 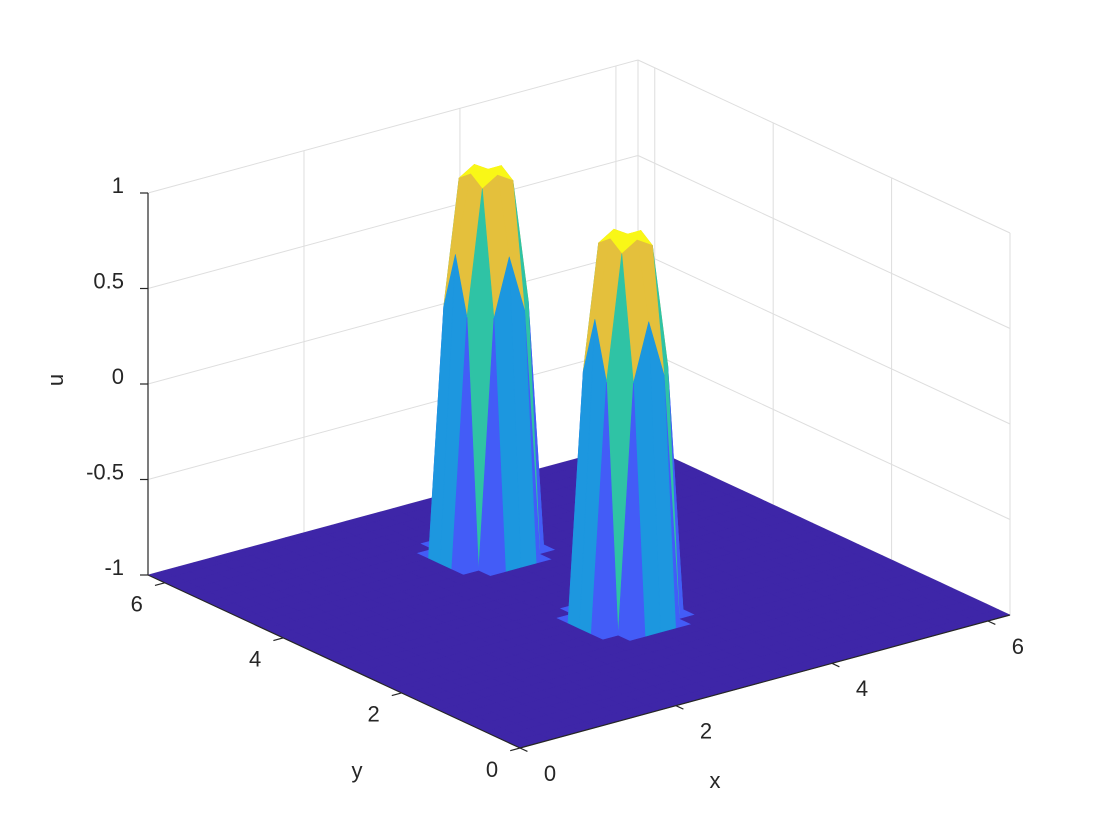 What do you see at coordinates (765, 681) in the screenshot?
I see `x-axis-line` at bounding box center [765, 681].